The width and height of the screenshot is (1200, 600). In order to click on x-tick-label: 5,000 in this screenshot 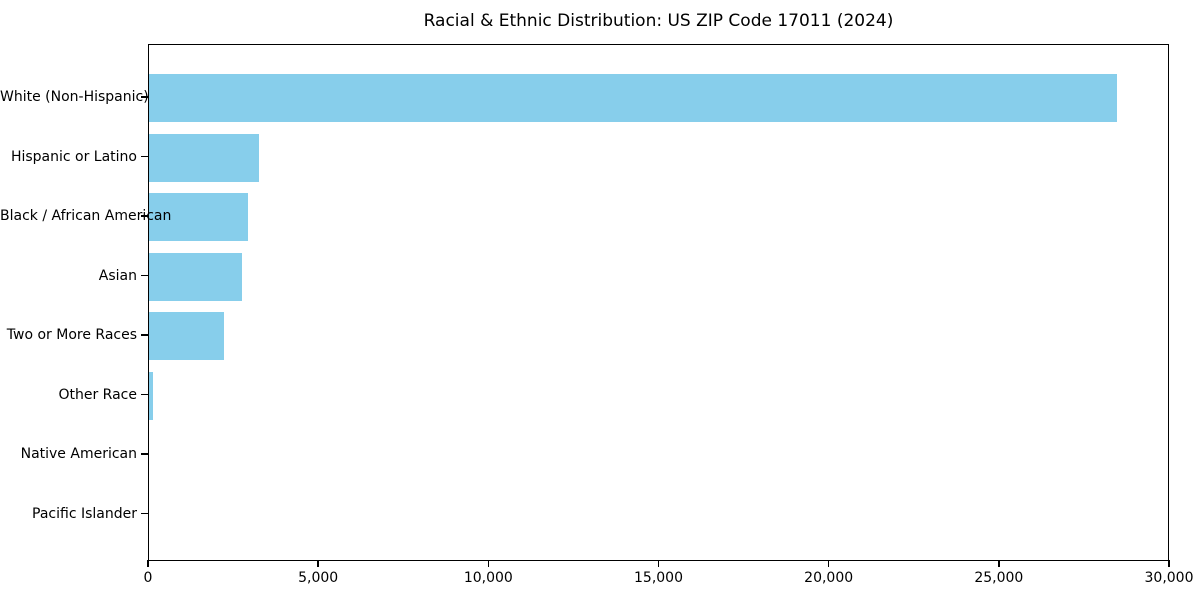, I will do `click(318, 578)`.